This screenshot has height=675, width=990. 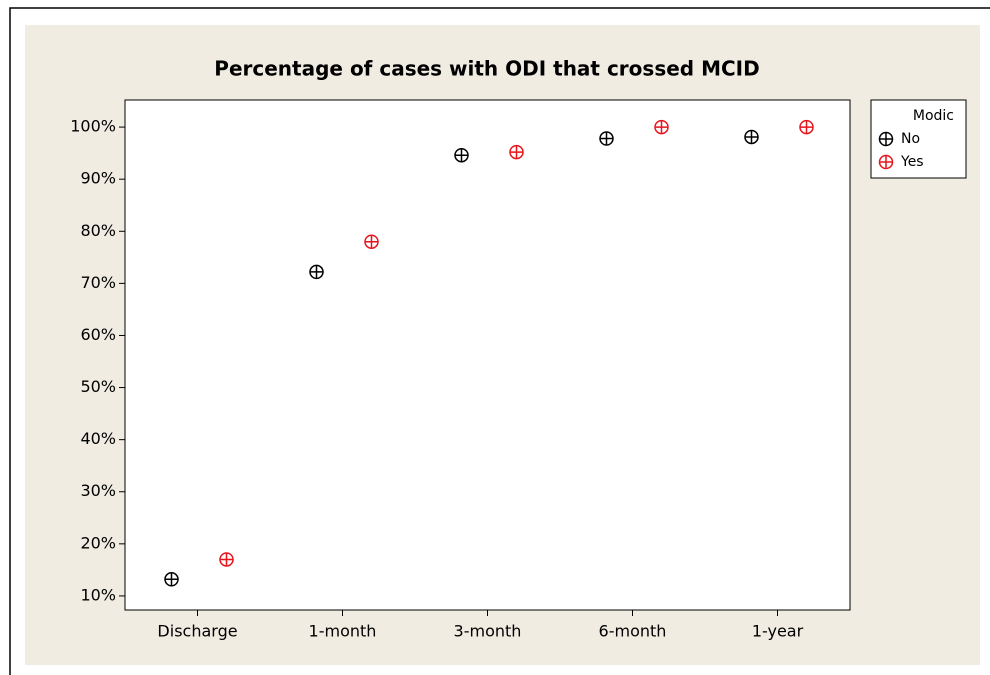 I want to click on x-tick-label: 1-month, so click(x=343, y=631).